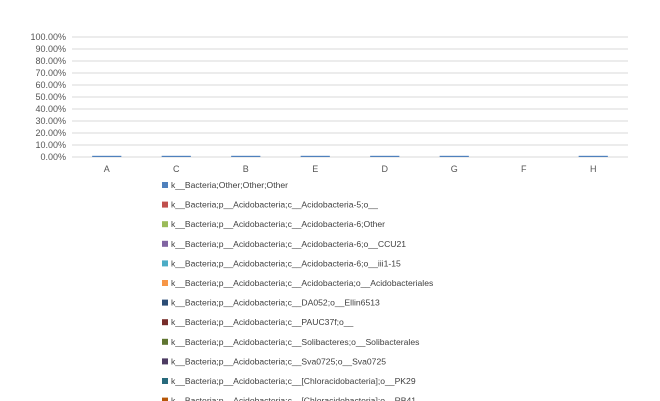 The width and height of the screenshot is (660, 401). Describe the element at coordinates (50, 73) in the screenshot. I see `y-tick-label: 70.00%` at that location.